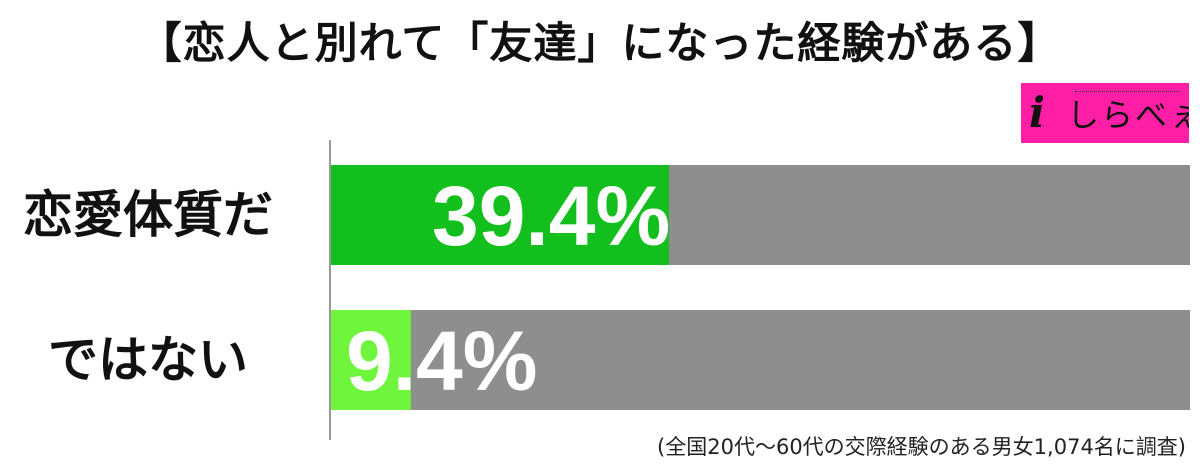 The height and width of the screenshot is (471, 1200). Describe the element at coordinates (551, 216) in the screenshot. I see `value-label: 39.4%` at that location.